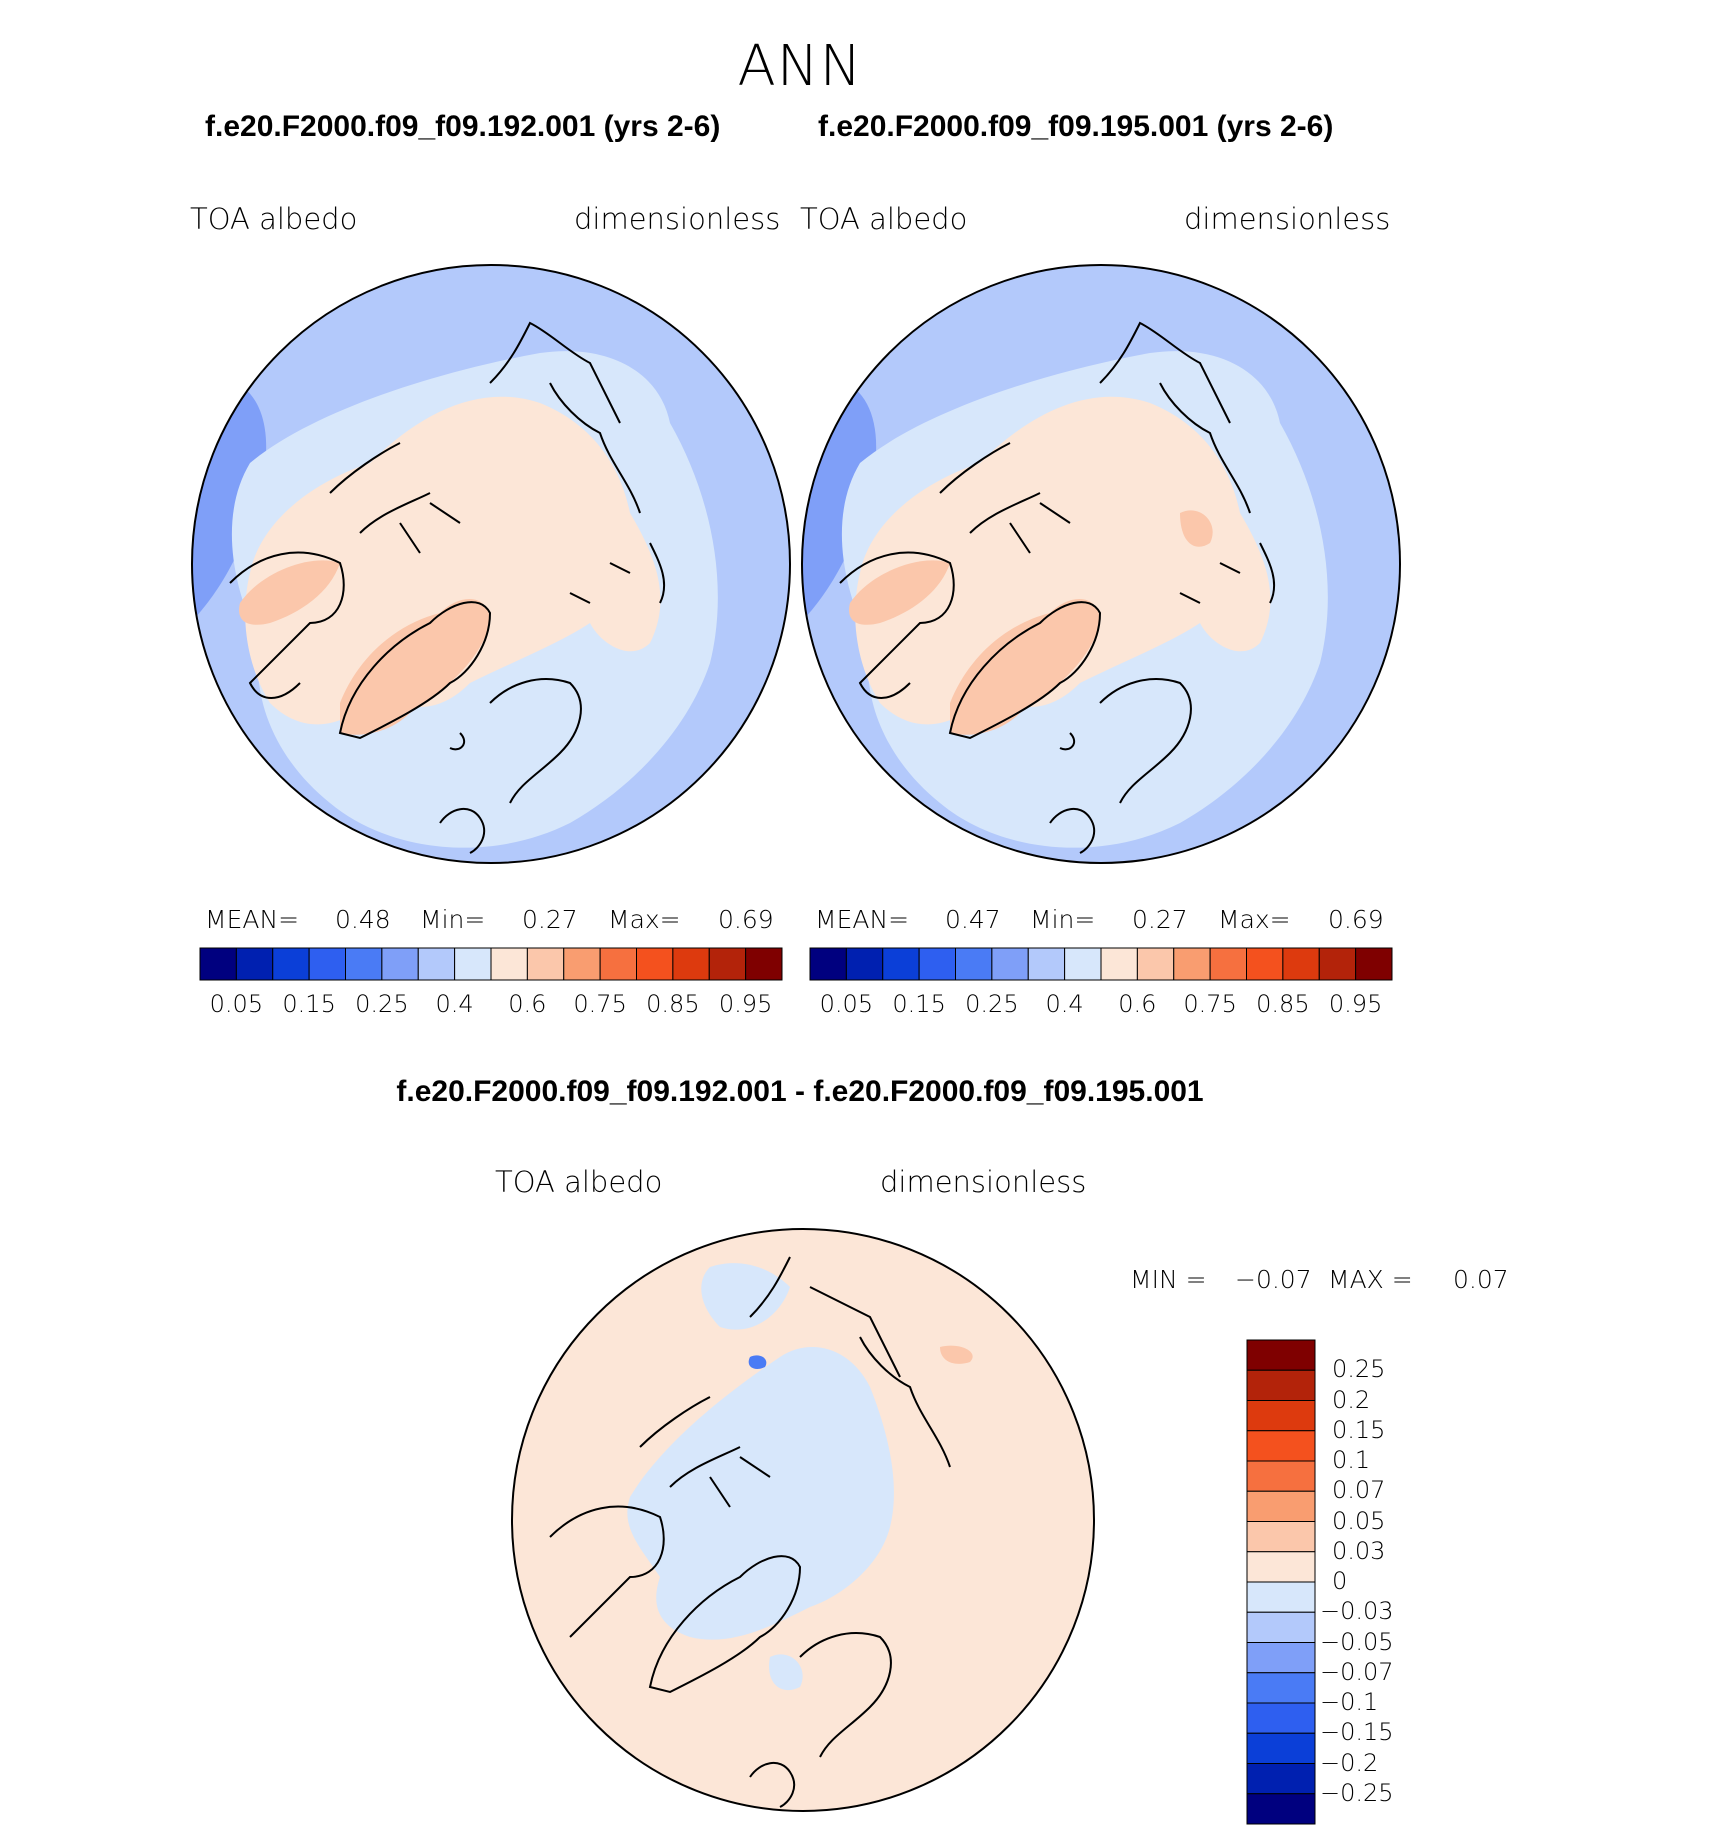 This screenshot has width=1710, height=1838. Describe the element at coordinates (491, 1005) in the screenshot. I see `panel1-colorbar-labels: 0.05 0.15 0.25 0.4 0.6 0.75 0.85 0.95` at that location.